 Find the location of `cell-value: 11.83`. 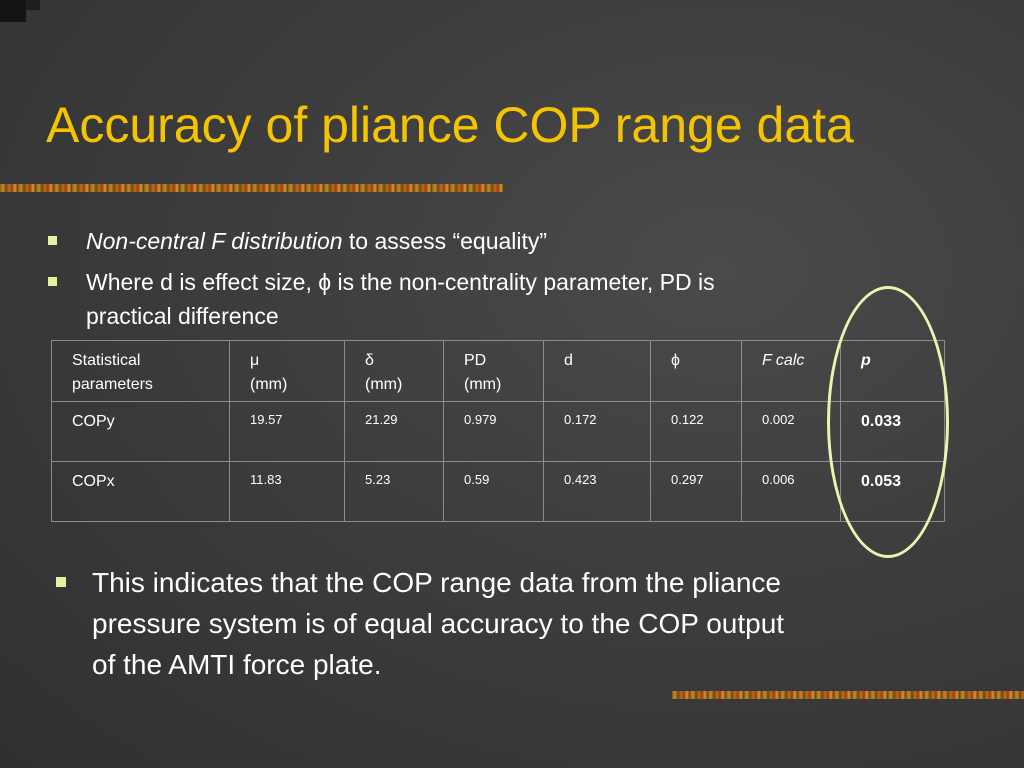

cell-value: 11.83 is located at coordinates (287, 491).